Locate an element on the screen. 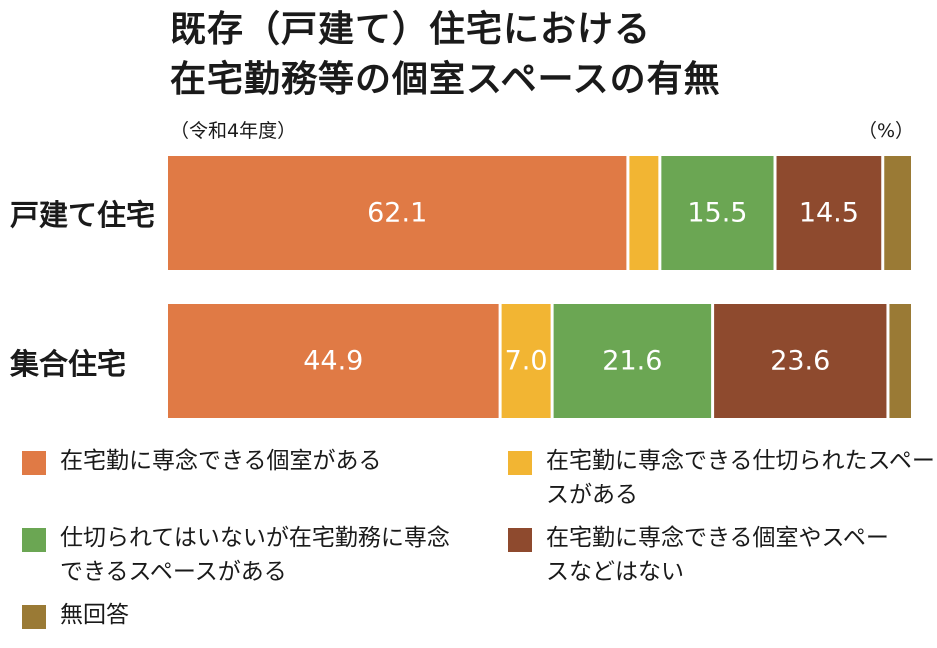 The height and width of the screenshot is (648, 937). bar-detached-house-private-room is located at coordinates (397, 213).